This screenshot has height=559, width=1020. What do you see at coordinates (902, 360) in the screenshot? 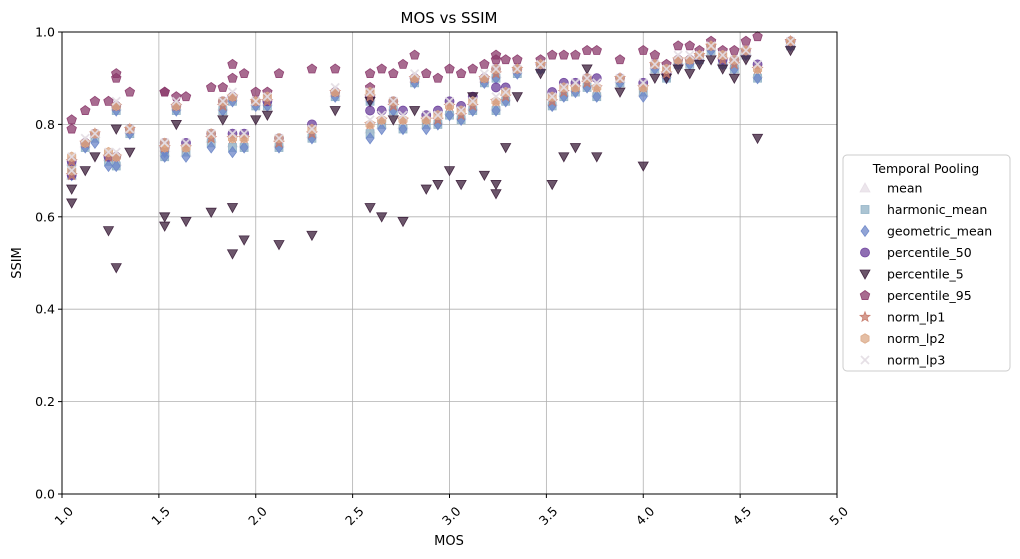
I see `legend-item-norm-lp3: norm_lp3` at bounding box center [902, 360].